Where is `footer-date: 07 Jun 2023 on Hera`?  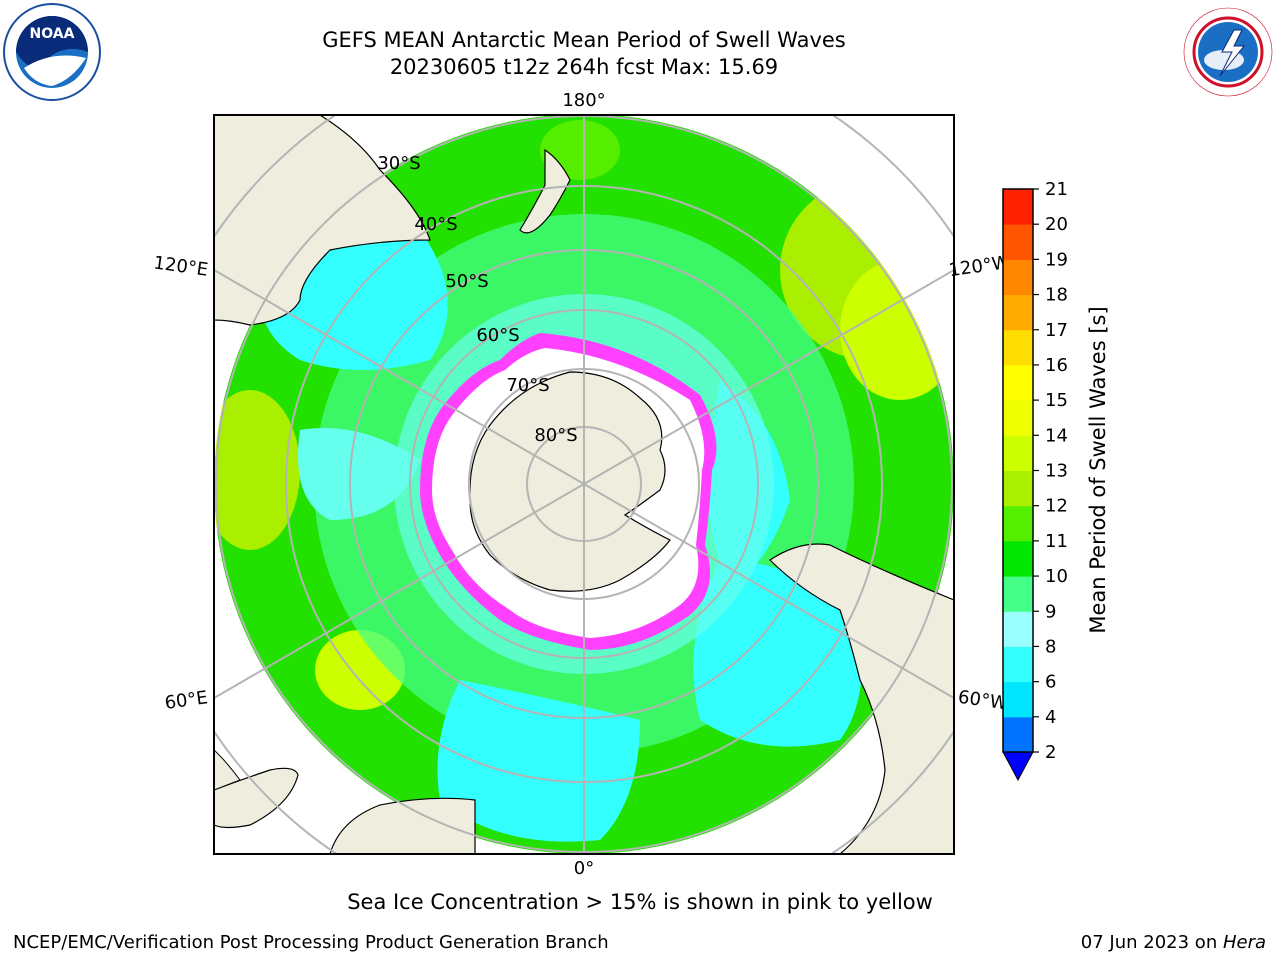
footer-date: 07 Jun 2023 on Hera is located at coordinates (1173, 942).